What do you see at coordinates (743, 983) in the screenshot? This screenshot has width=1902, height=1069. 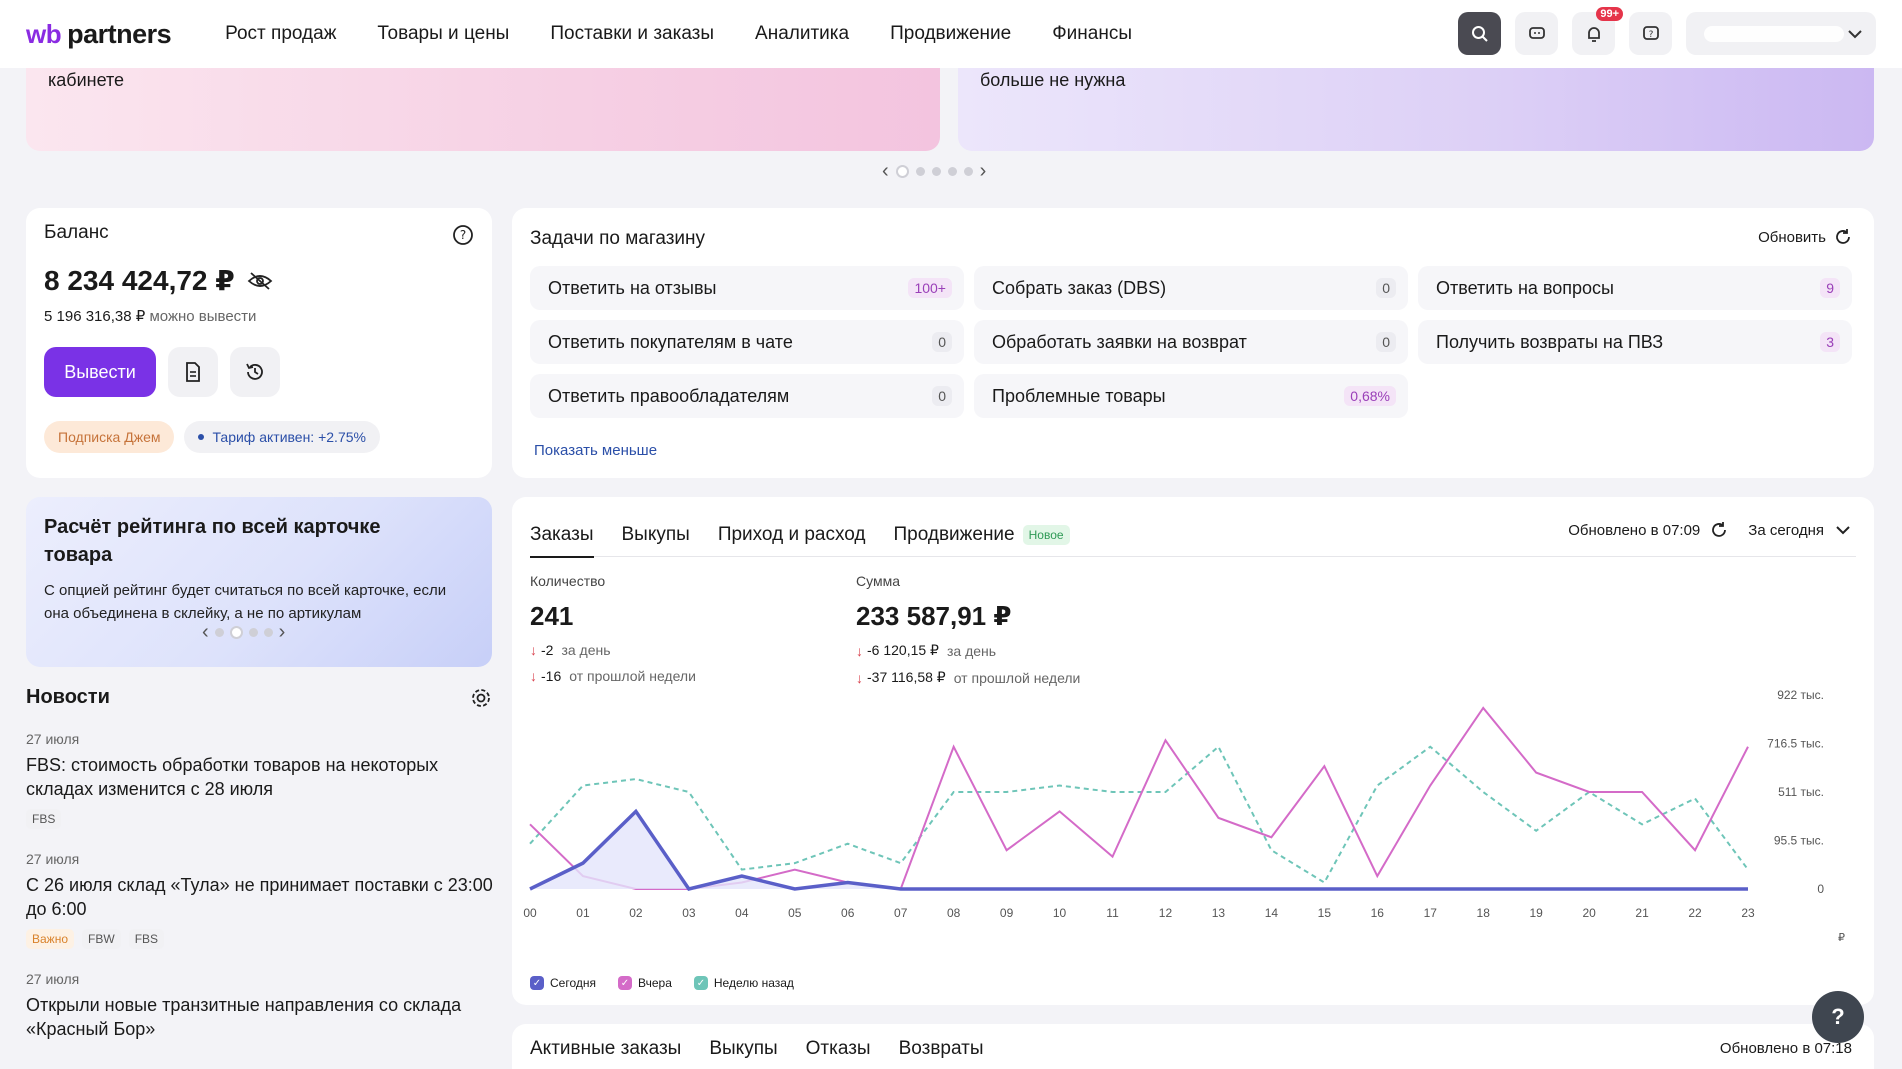 I see `legend-item: ✓ Неделю назад` at bounding box center [743, 983].